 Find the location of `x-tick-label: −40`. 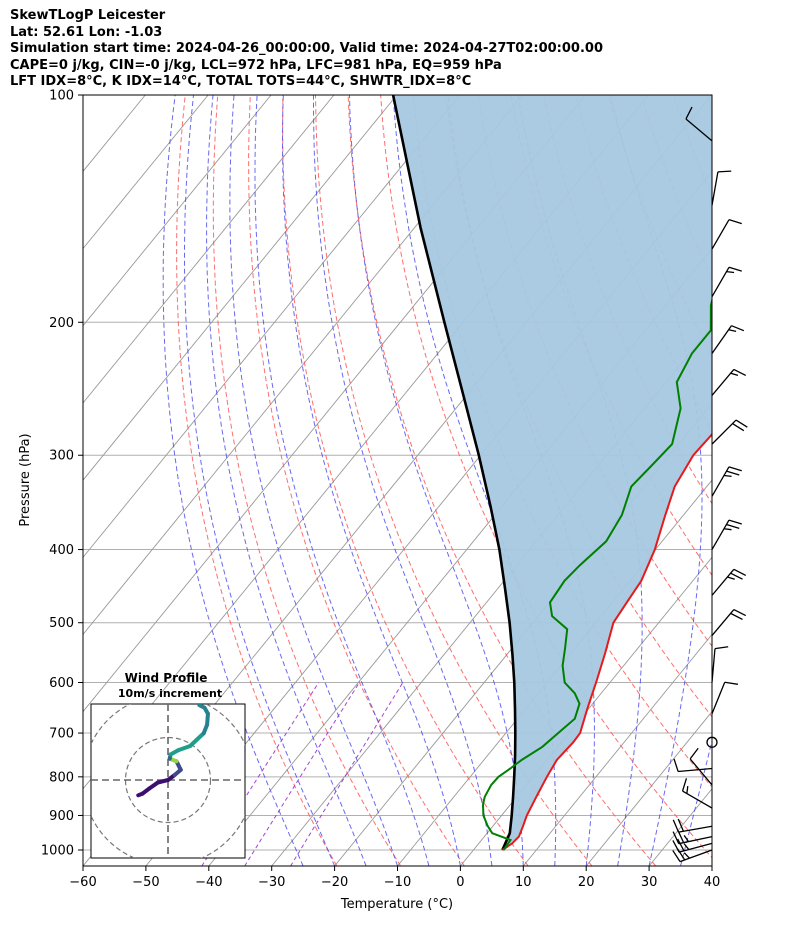

x-tick-label: −40 is located at coordinates (208, 882).